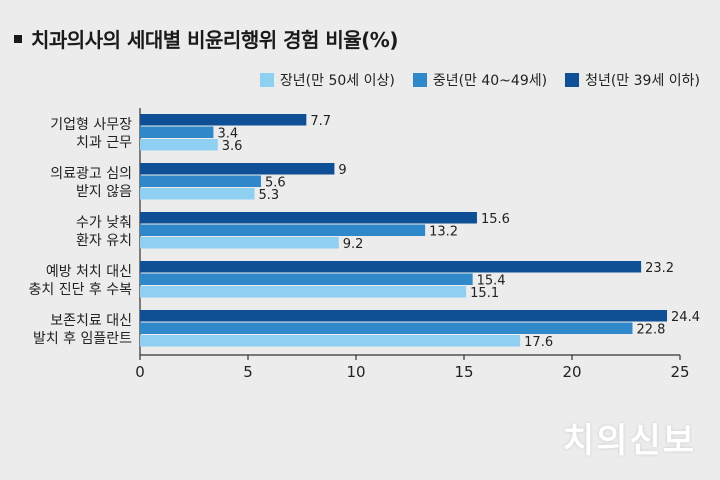 The width and height of the screenshot is (720, 480). I want to click on x-tick-label: 20, so click(571, 372).